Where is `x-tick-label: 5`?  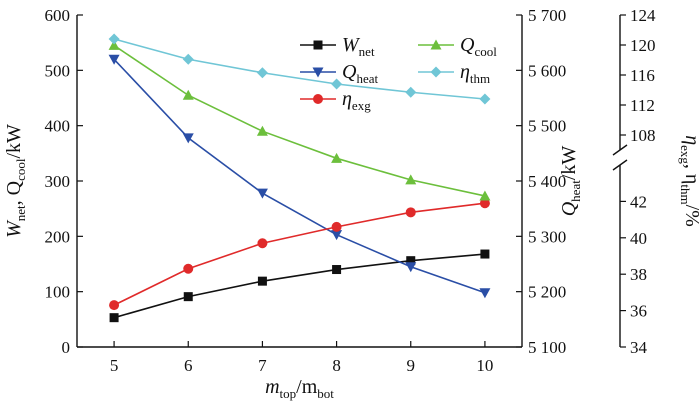 x-tick-label: 5 is located at coordinates (114, 365).